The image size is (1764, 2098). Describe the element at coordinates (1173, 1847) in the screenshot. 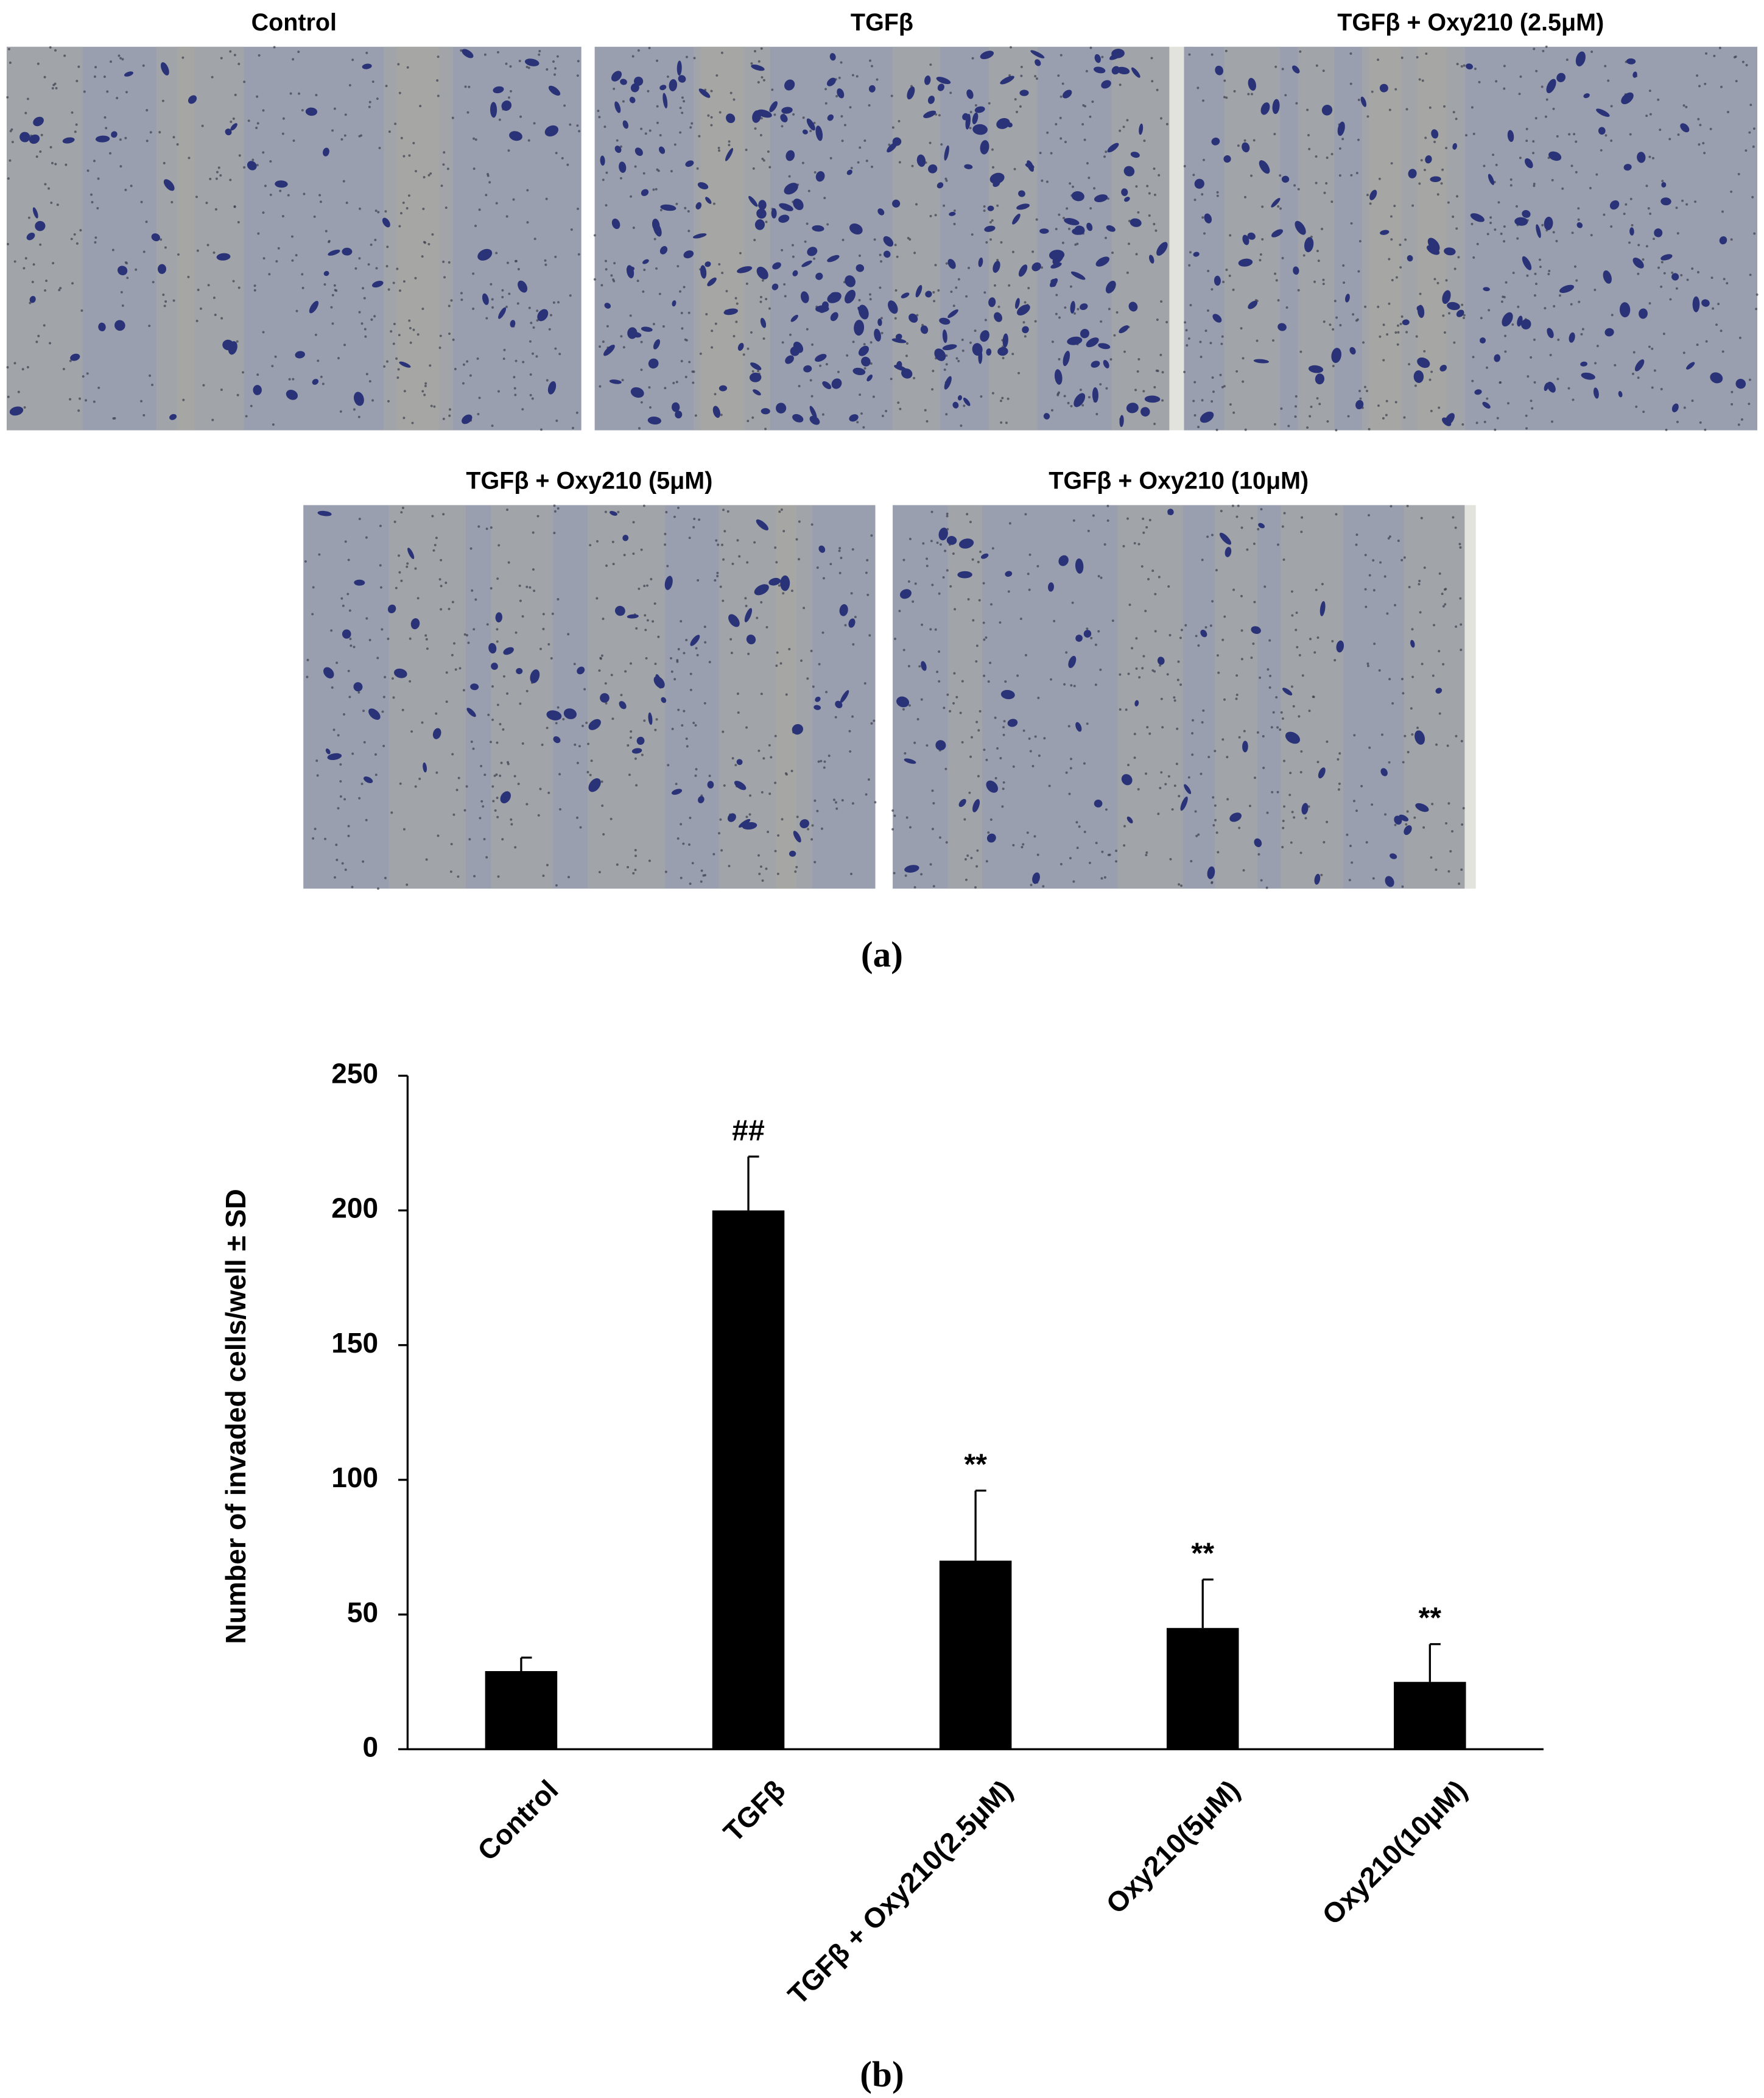

I see `x-tick-label: Oxy210(5μM)` at that location.